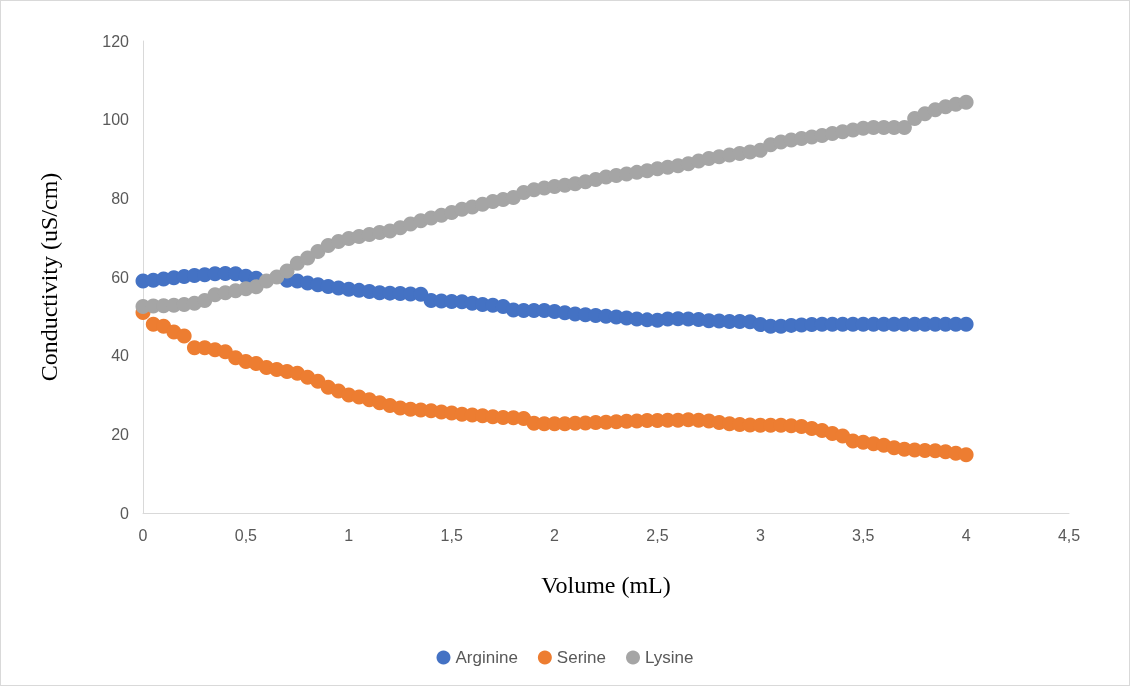 The width and height of the screenshot is (1130, 686). I want to click on y-tick-label: 120, so click(116, 41).